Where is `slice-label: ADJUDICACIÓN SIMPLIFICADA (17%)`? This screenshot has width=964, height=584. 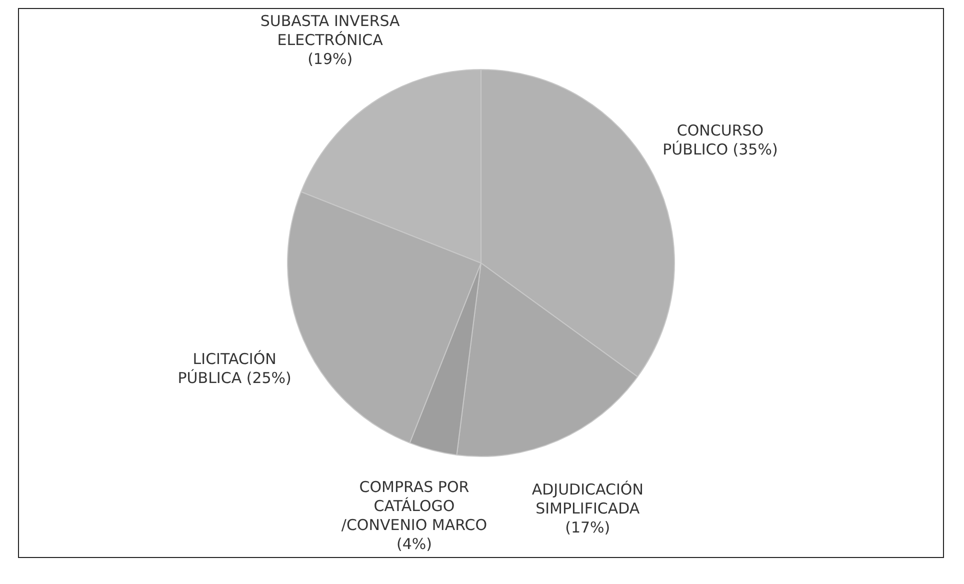
slice-label: ADJUDICACIÓN SIMPLIFICADA (17%) is located at coordinates (588, 508).